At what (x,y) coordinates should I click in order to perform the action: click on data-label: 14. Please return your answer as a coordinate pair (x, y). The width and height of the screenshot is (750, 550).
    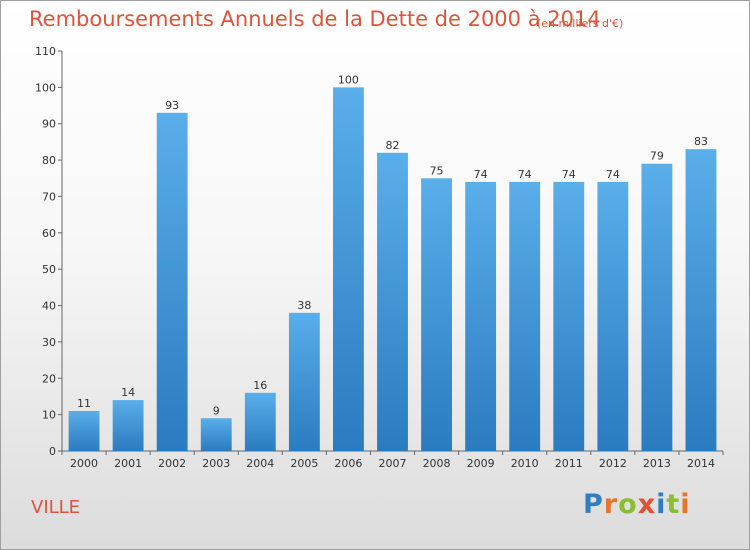
    Looking at the image, I should click on (128, 392).